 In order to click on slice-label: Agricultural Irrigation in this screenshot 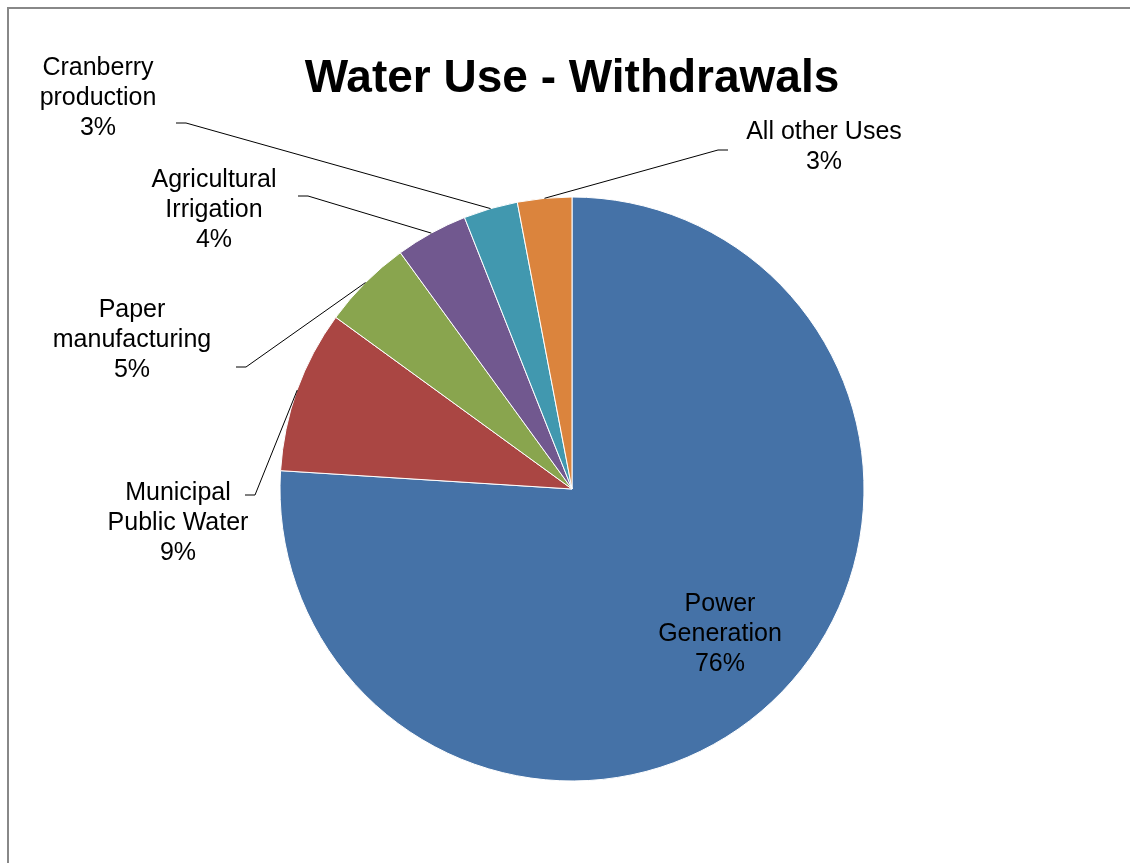, I will do `click(214, 193)`.